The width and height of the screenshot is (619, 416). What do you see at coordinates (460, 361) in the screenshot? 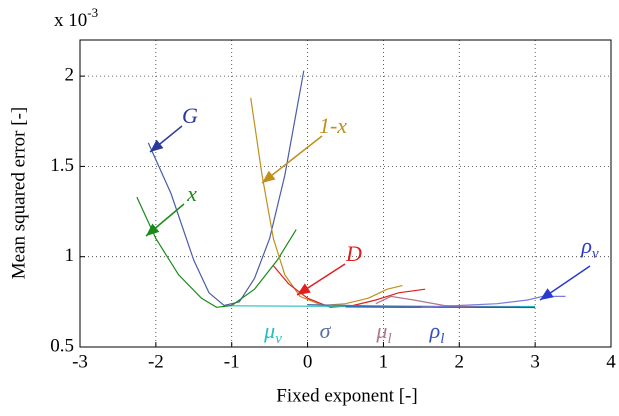
I see `x-tick-label: 2` at bounding box center [460, 361].